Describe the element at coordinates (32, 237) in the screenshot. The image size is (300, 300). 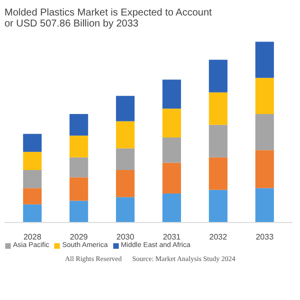
I see `x-tick-label: 2028` at that location.